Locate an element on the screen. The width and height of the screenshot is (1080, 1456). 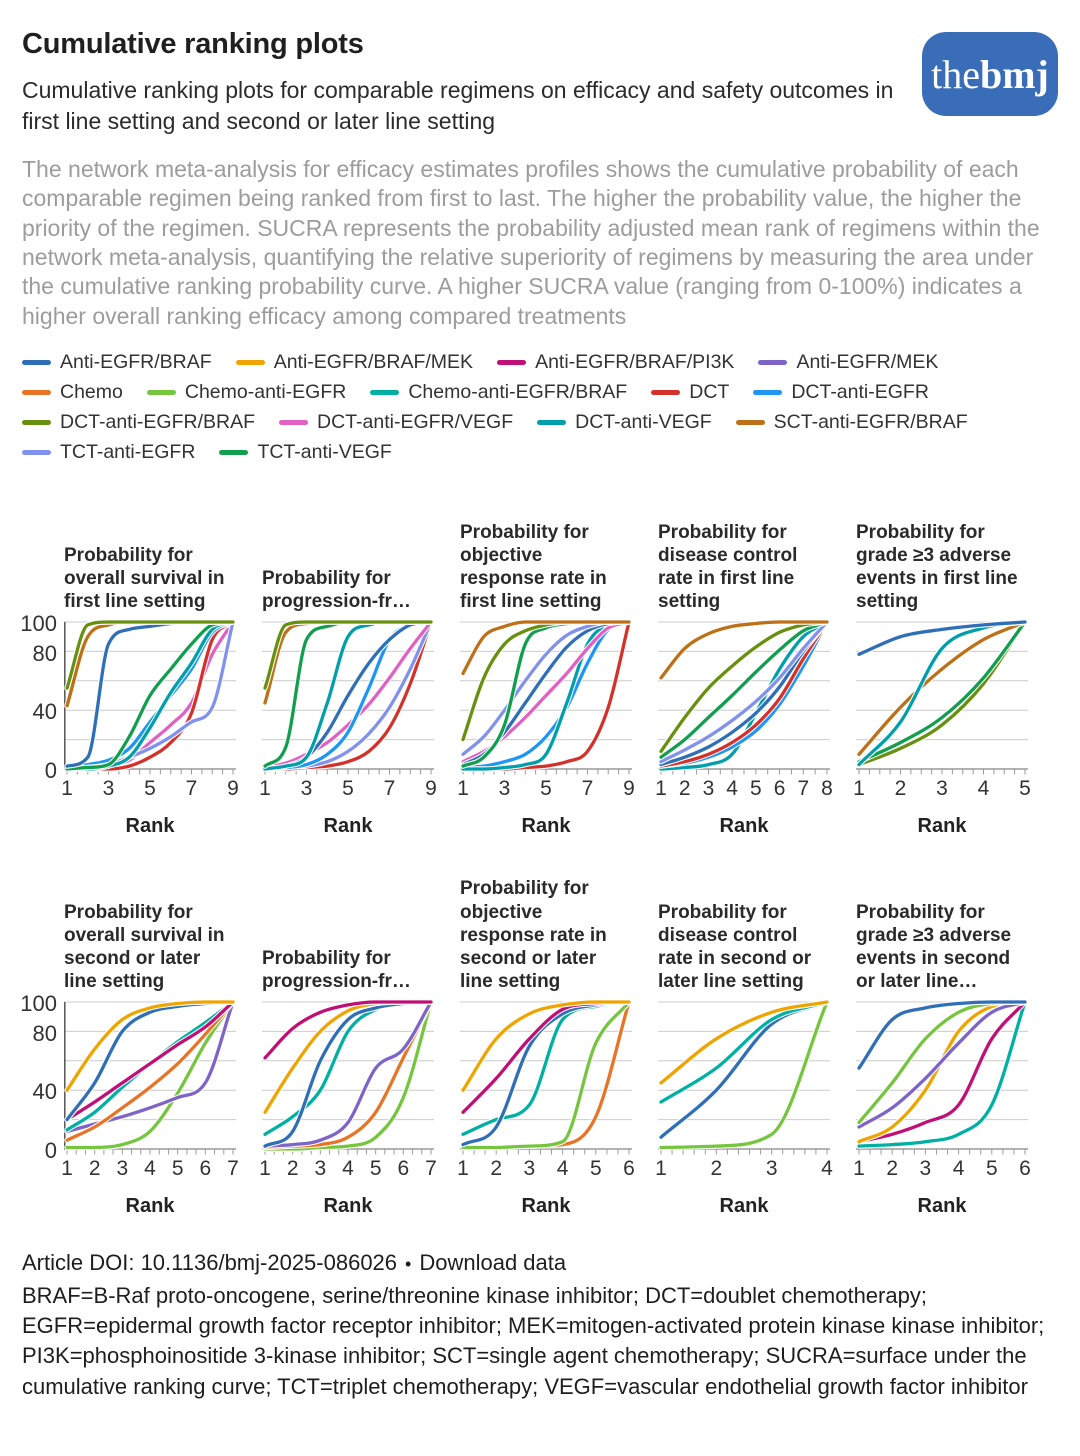
curve-chemo is located at coordinates (150, 1071).